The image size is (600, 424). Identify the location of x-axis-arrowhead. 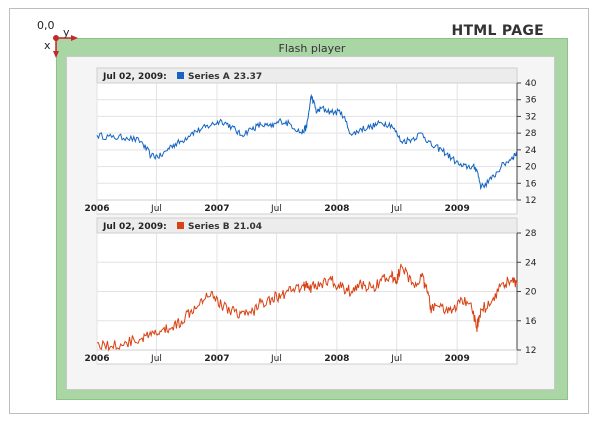
(56, 54).